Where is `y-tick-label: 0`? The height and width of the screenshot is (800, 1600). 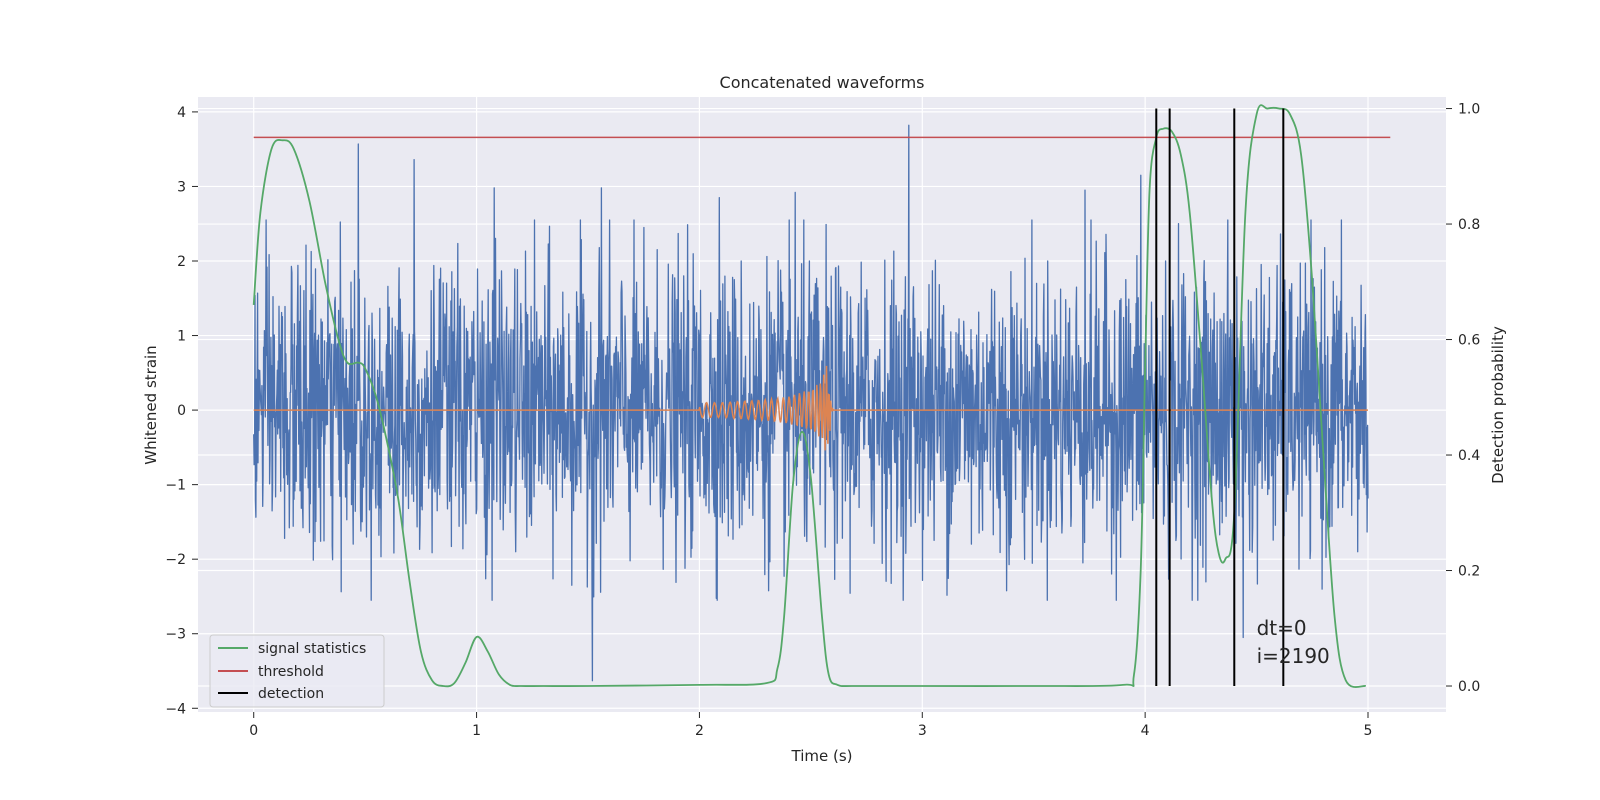 y-tick-label: 0 is located at coordinates (181, 411).